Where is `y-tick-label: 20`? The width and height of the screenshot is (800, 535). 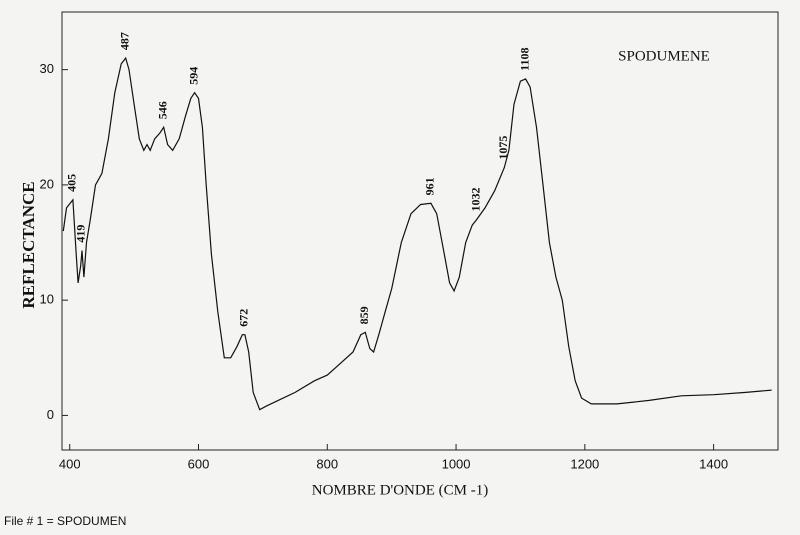
y-tick-label: 20 is located at coordinates (47, 183).